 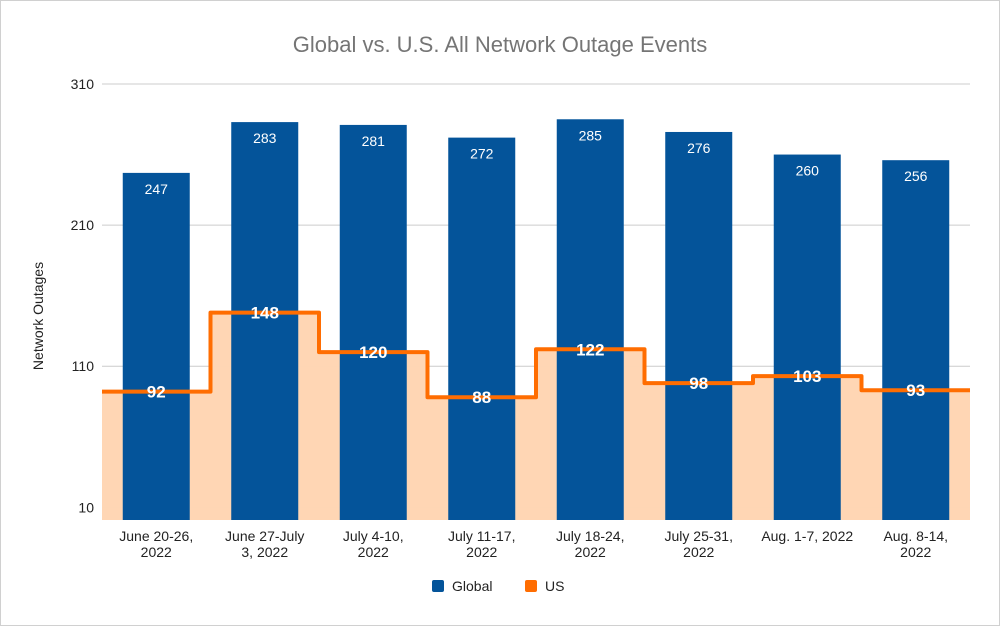 What do you see at coordinates (915, 390) in the screenshot?
I see `us-data-label: 93` at bounding box center [915, 390].